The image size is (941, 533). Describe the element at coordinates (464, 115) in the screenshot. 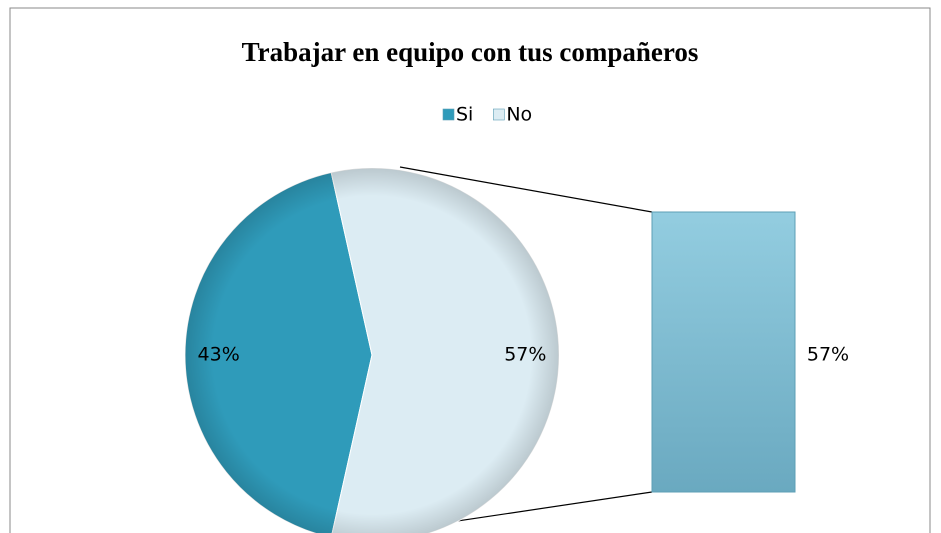

I see `legend-label: Si` at that location.